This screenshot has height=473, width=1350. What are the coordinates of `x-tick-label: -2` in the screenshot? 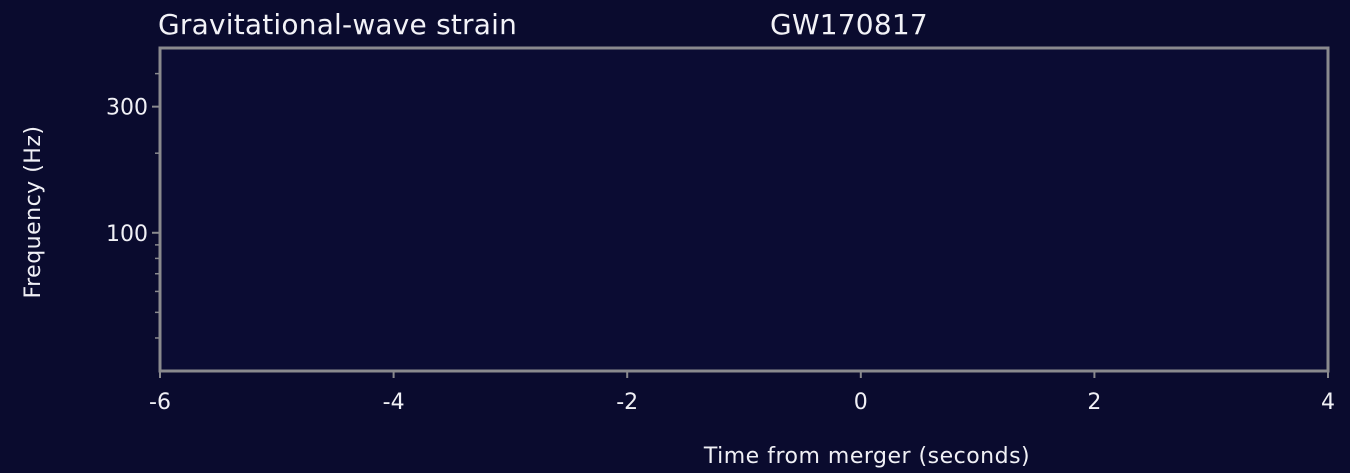 It's located at (627, 402).